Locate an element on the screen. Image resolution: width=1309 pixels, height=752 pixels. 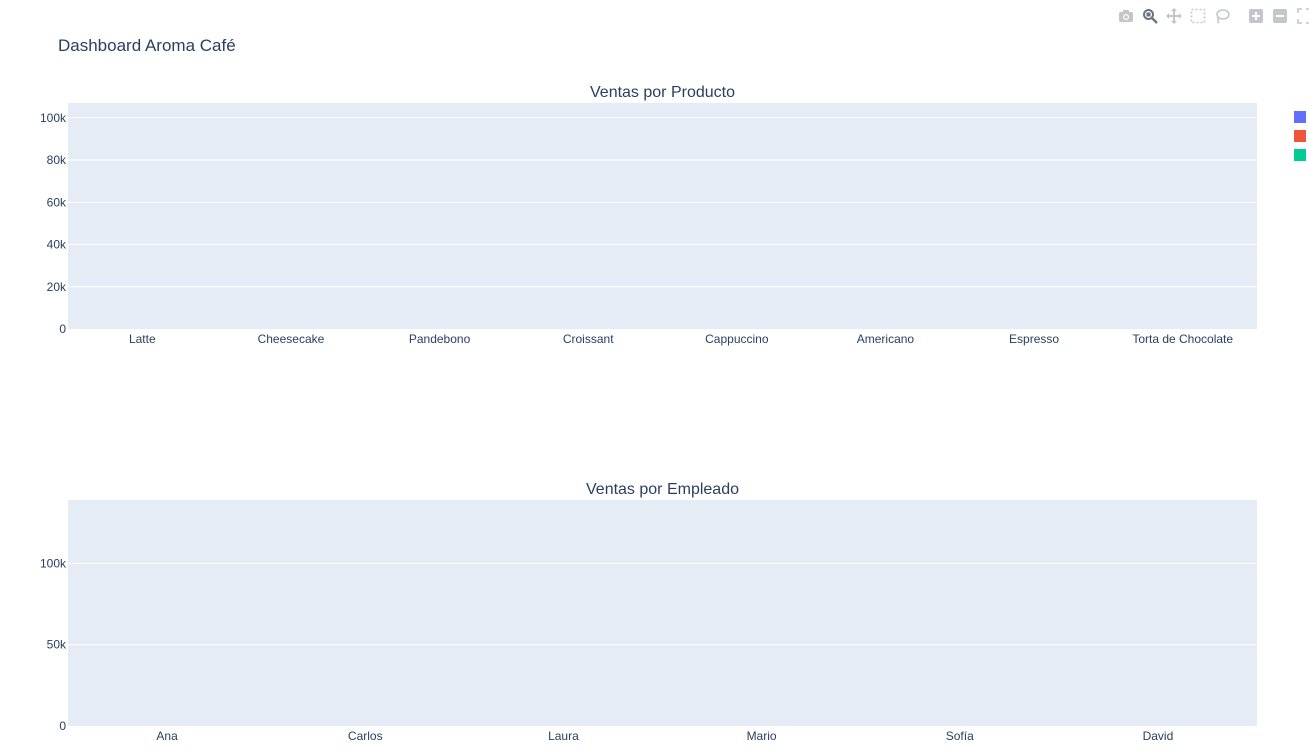
y-tick-label: 50k is located at coordinates (57, 645).